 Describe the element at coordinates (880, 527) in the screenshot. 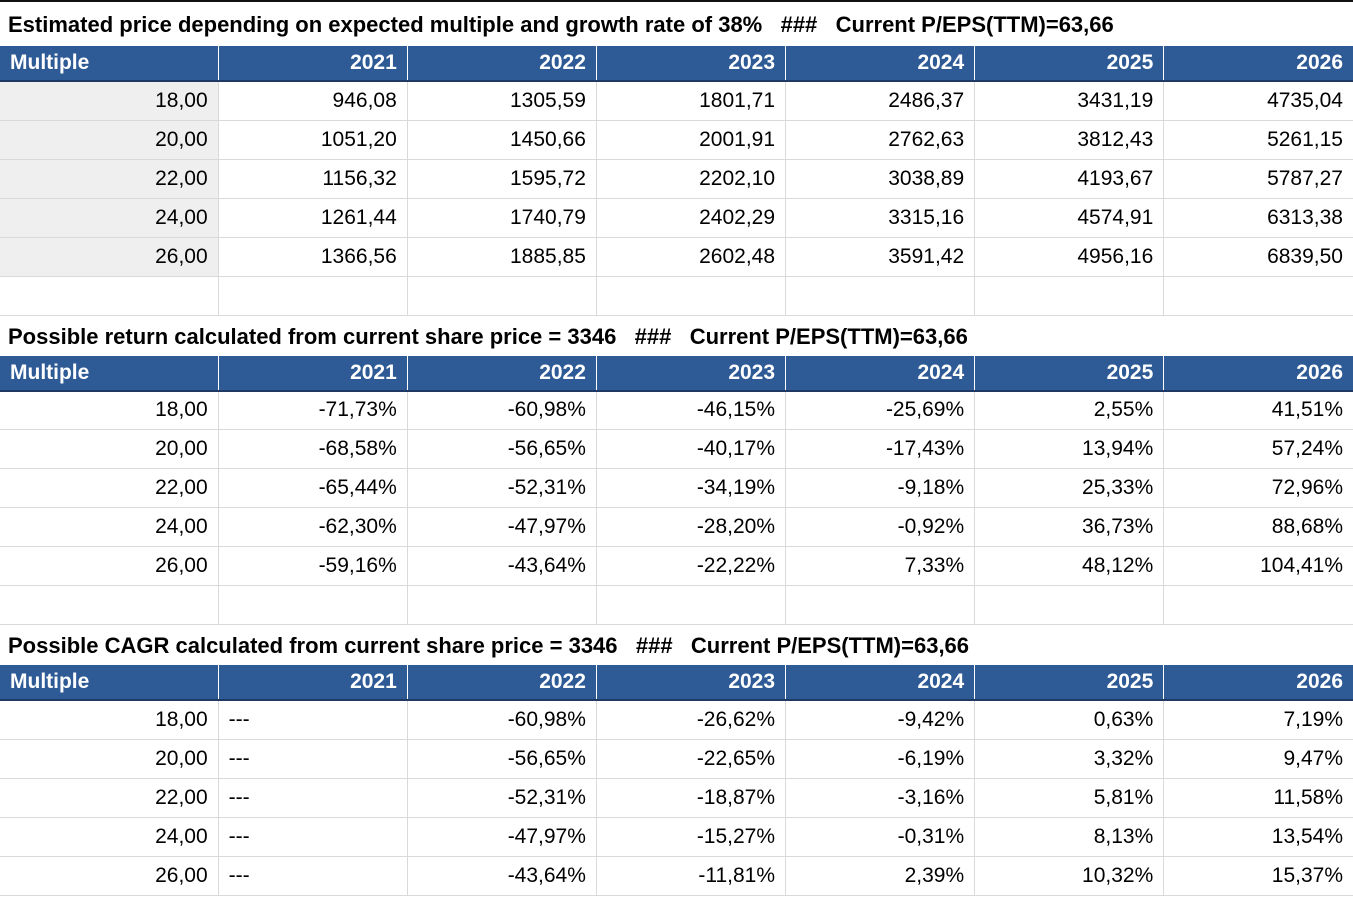

I see `value-cell: -0,92%` at that location.